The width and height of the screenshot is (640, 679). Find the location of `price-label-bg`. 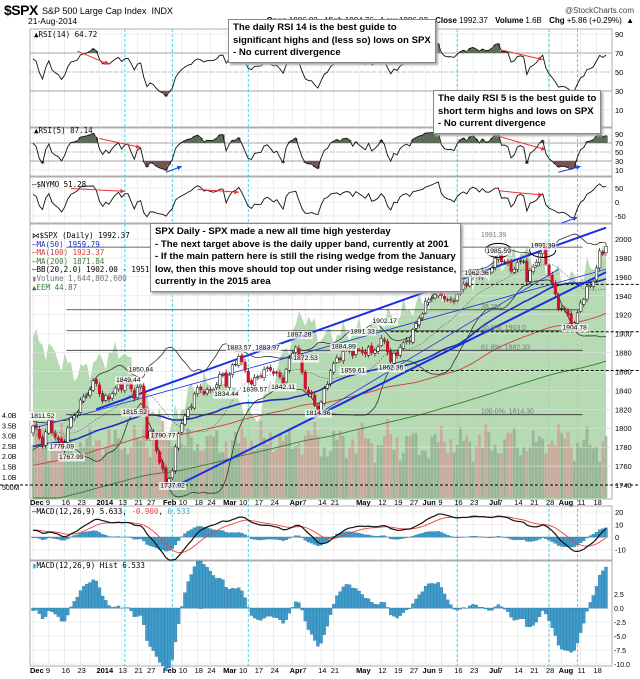

price-label-bg is located at coordinates (299, 335).